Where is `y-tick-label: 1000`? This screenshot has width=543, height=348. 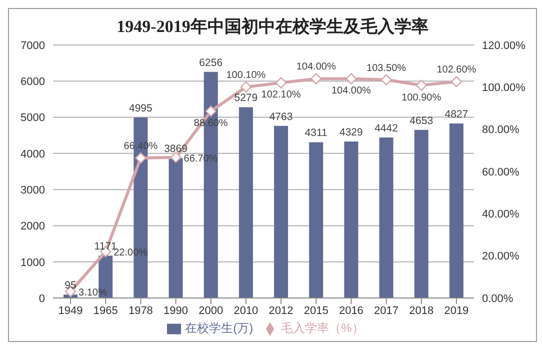
y-tick-label: 1000 is located at coordinates (32, 262).